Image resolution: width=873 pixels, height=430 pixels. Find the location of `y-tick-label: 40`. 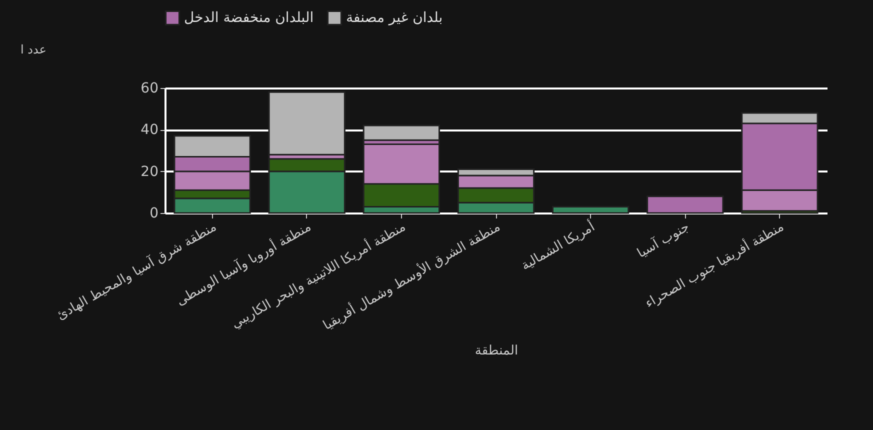

y-tick-label: 40 is located at coordinates (149, 130).